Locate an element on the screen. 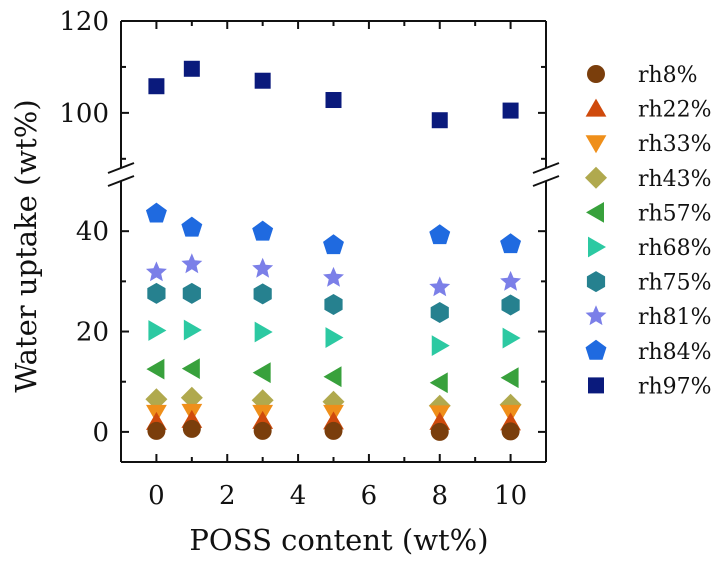 The image size is (716, 563). legend-label: rh43% is located at coordinates (675, 179).